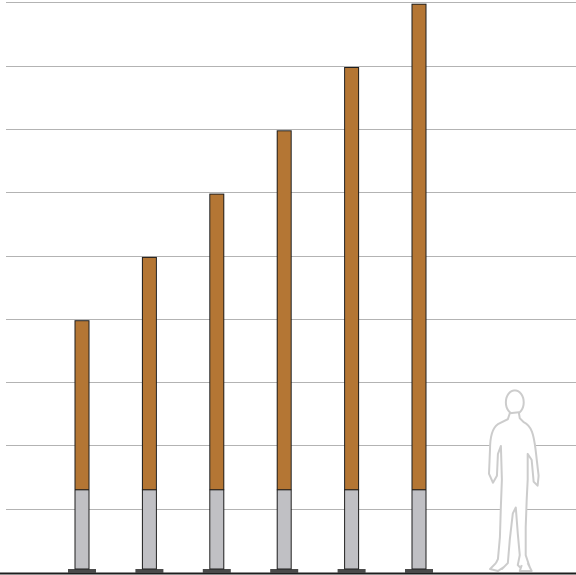 This screenshot has height=575, width=576. Describe the element at coordinates (514, 402) in the screenshot. I see `figure-head` at that location.